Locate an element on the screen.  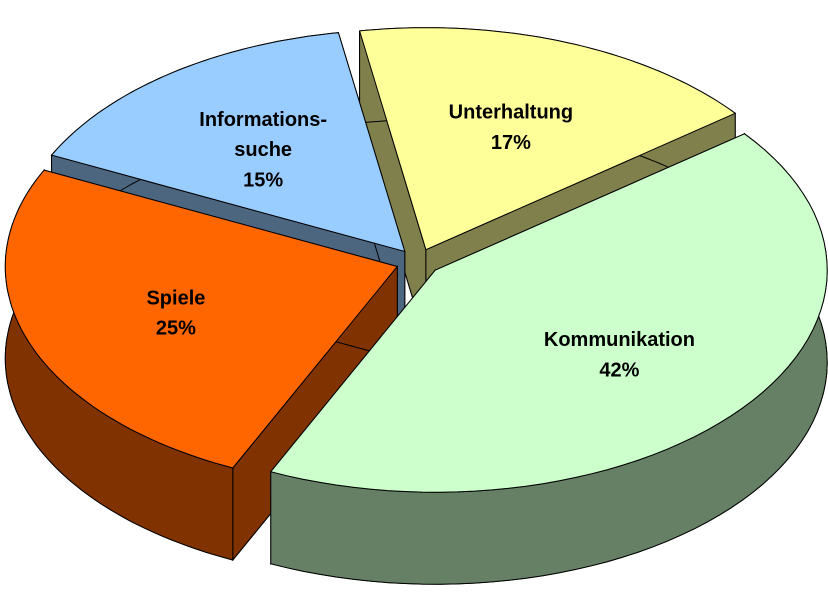
slice-label: Unterhaltung is located at coordinates (511, 113).